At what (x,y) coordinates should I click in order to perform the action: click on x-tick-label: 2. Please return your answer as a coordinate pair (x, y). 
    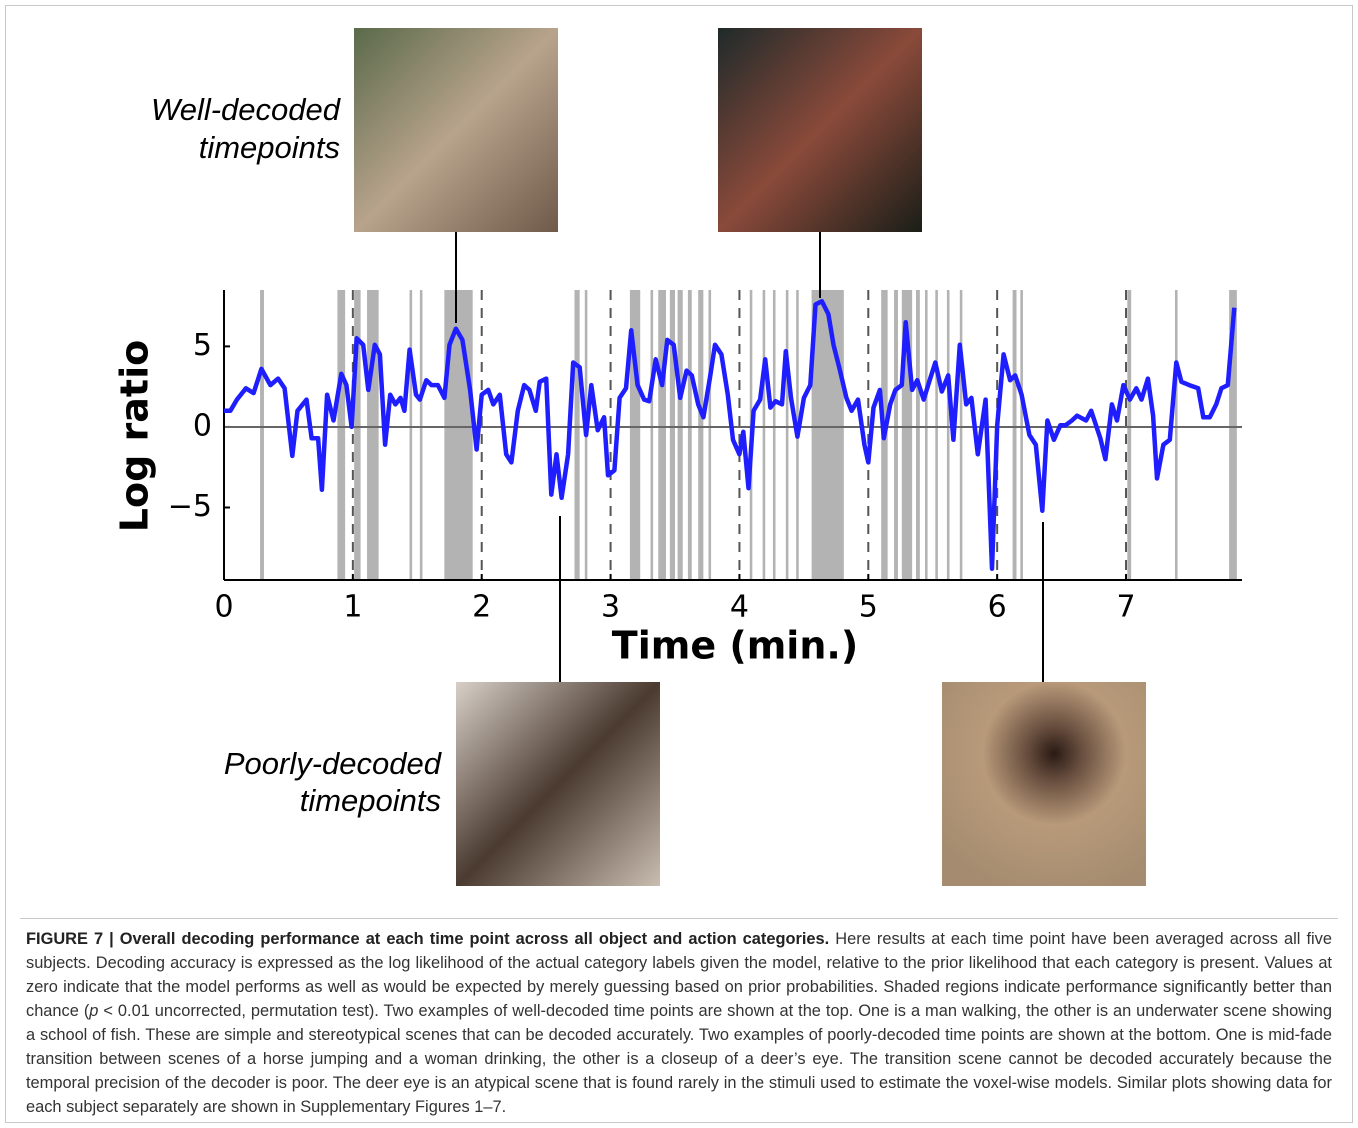
    Looking at the image, I should click on (481, 607).